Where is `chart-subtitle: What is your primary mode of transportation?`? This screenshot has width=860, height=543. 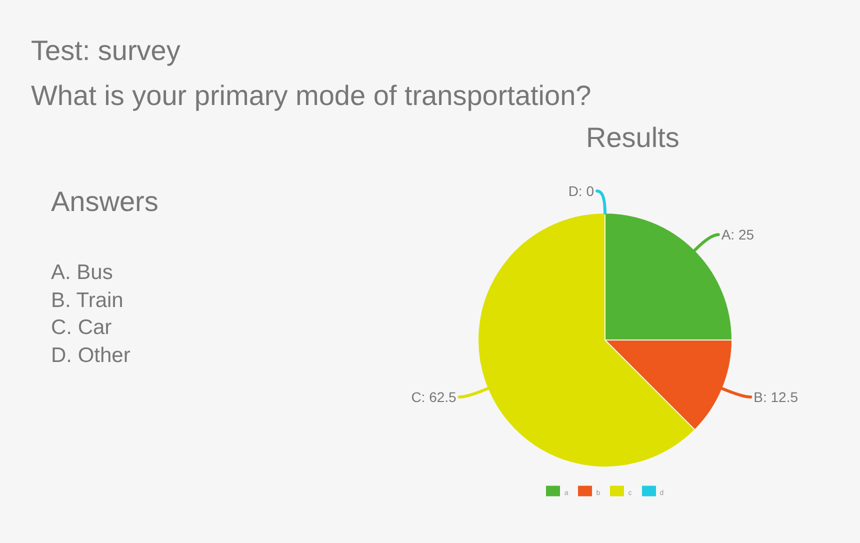
chart-subtitle: What is your primary mode of transportation? is located at coordinates (311, 96).